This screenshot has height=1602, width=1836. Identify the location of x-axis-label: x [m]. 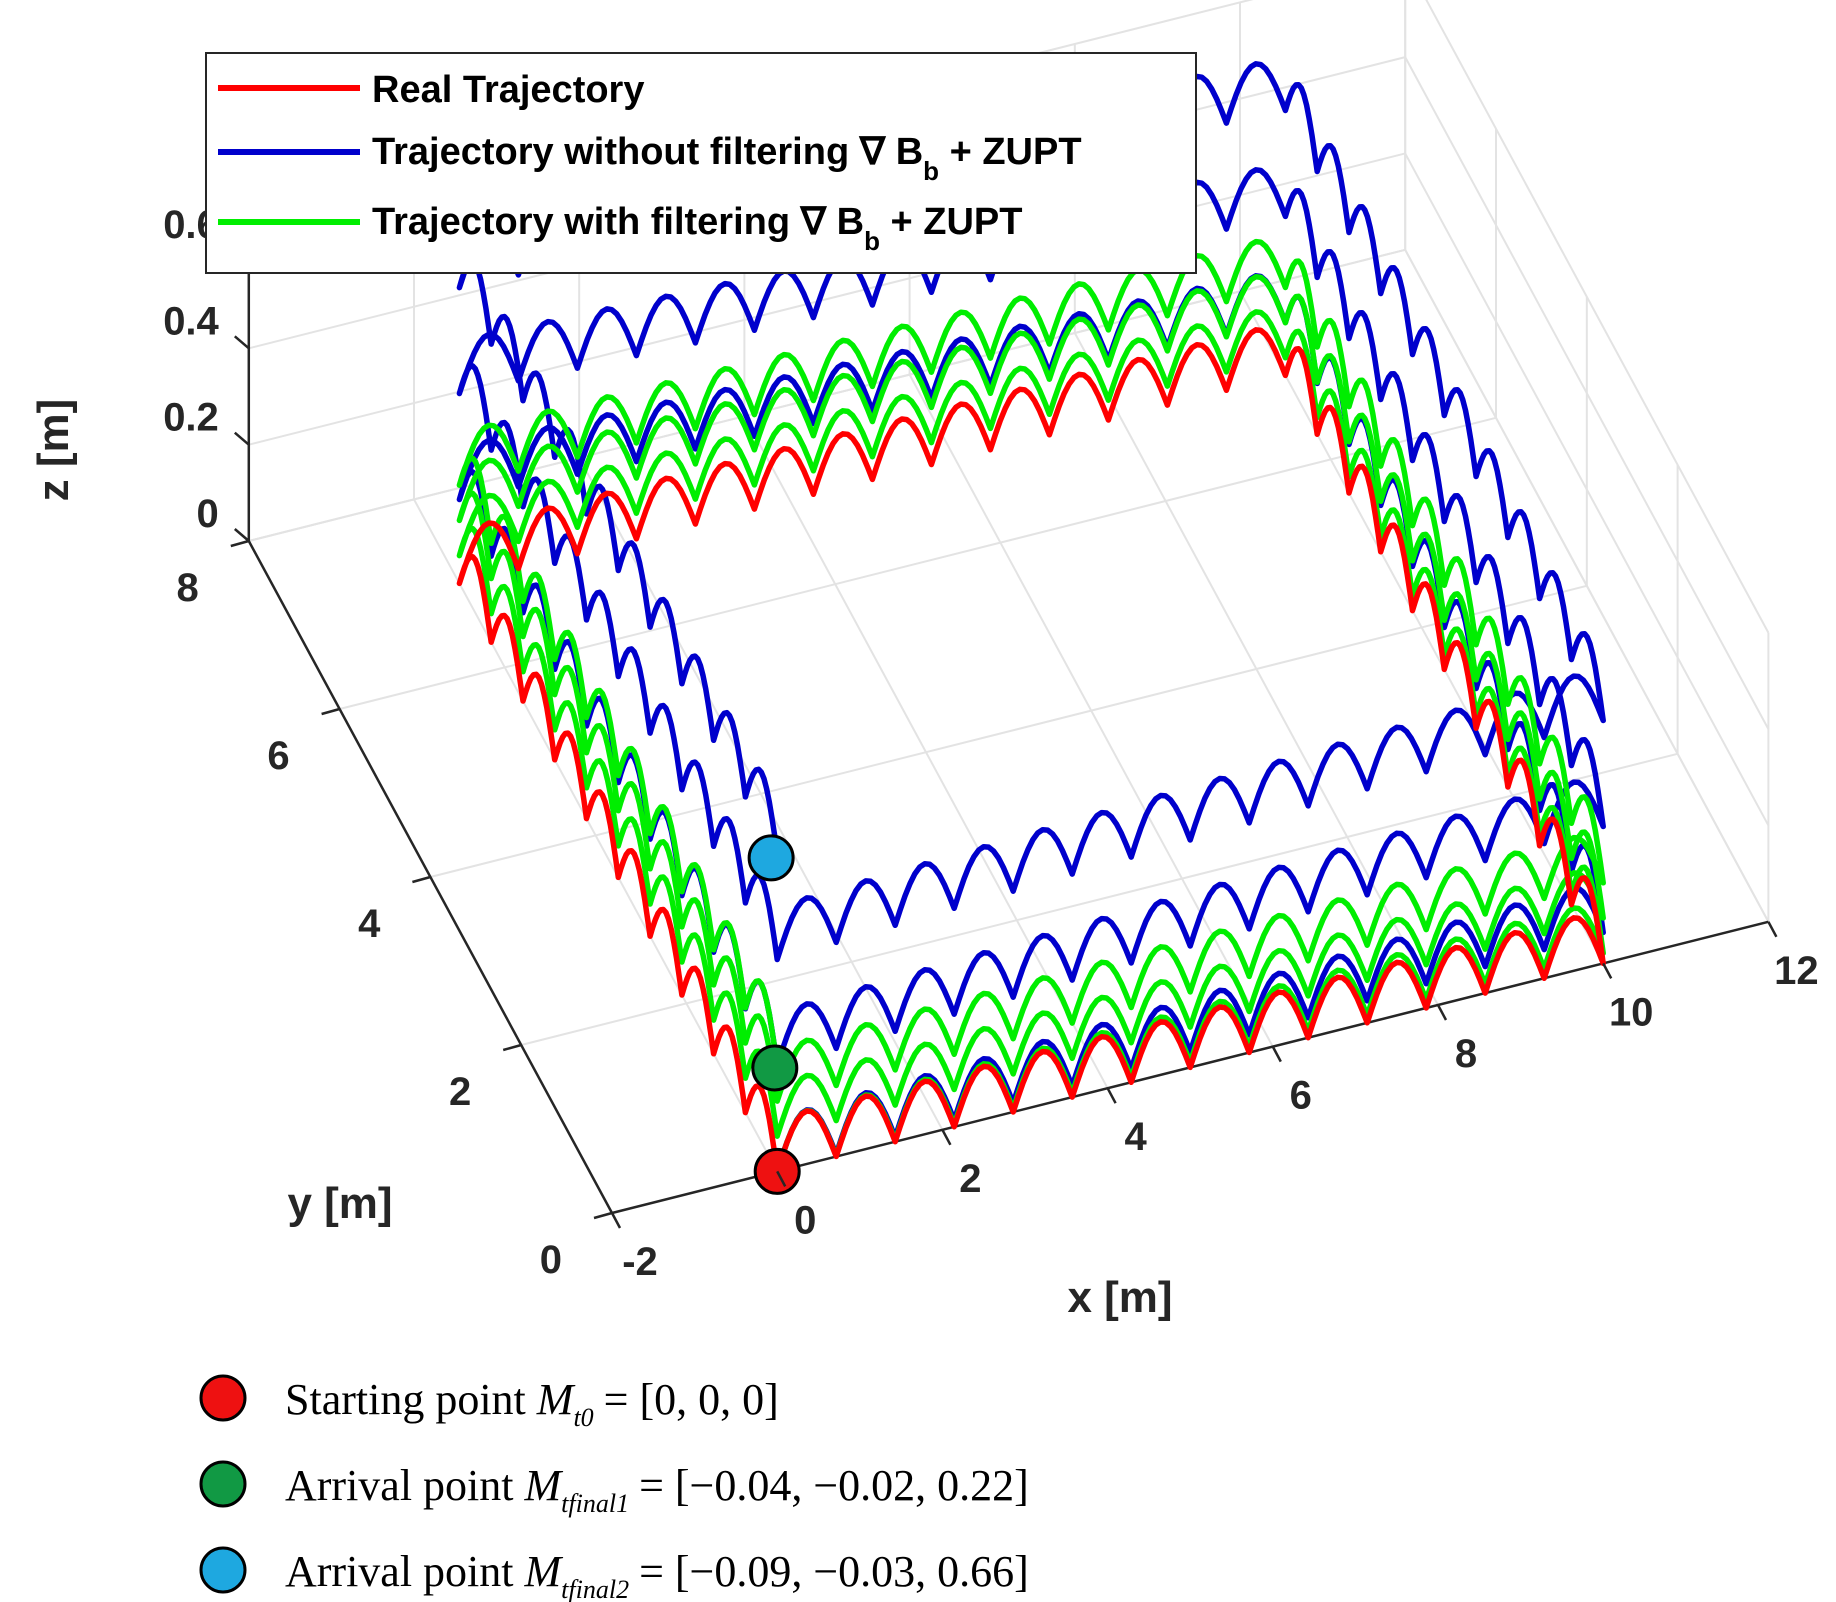
(1119, 1297).